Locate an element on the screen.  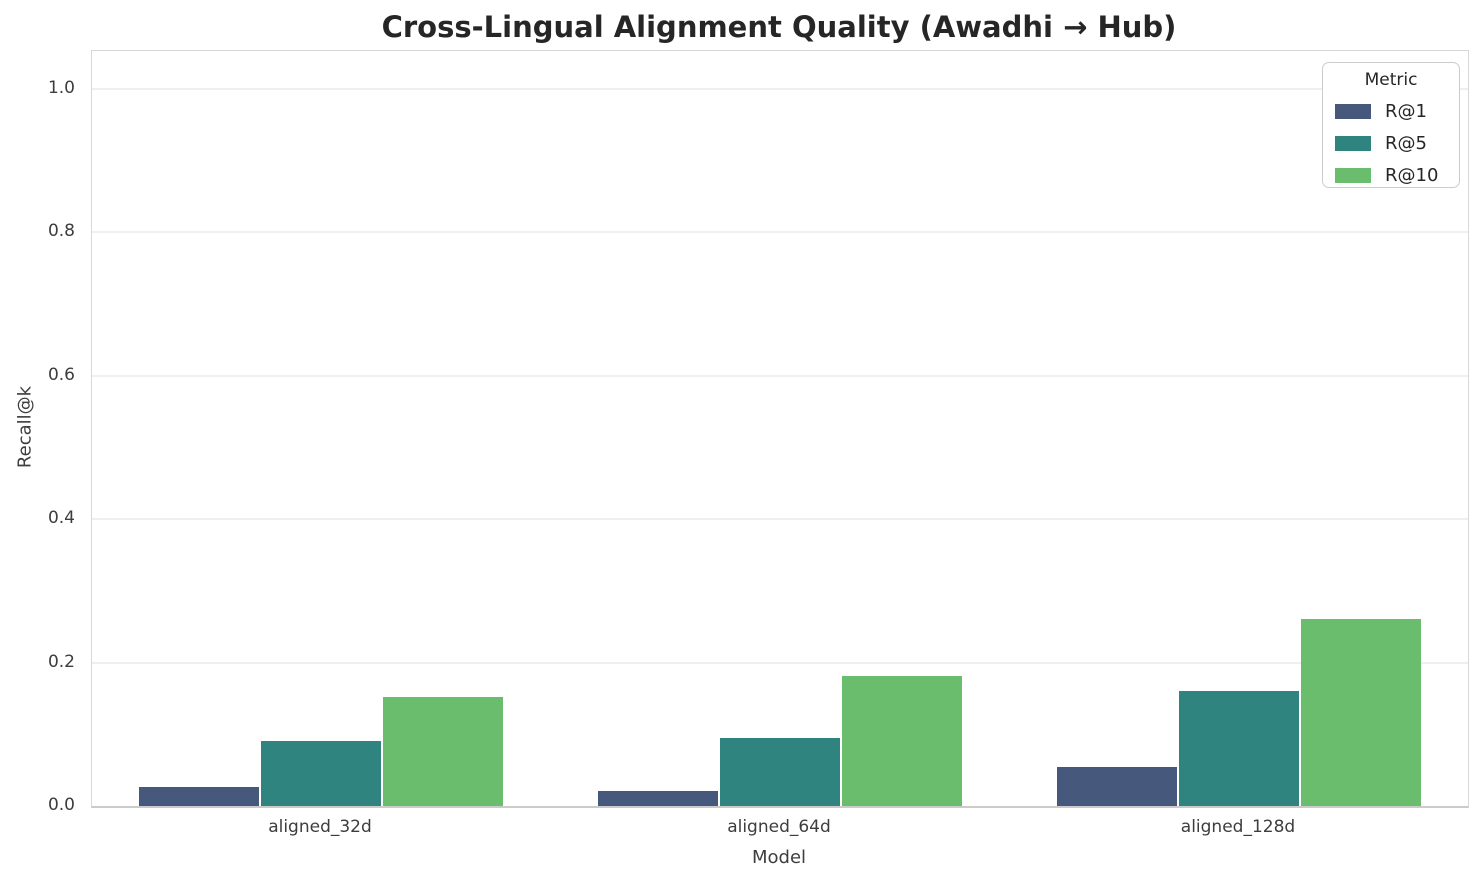
legend-title: Metric is located at coordinates (1391, 80).